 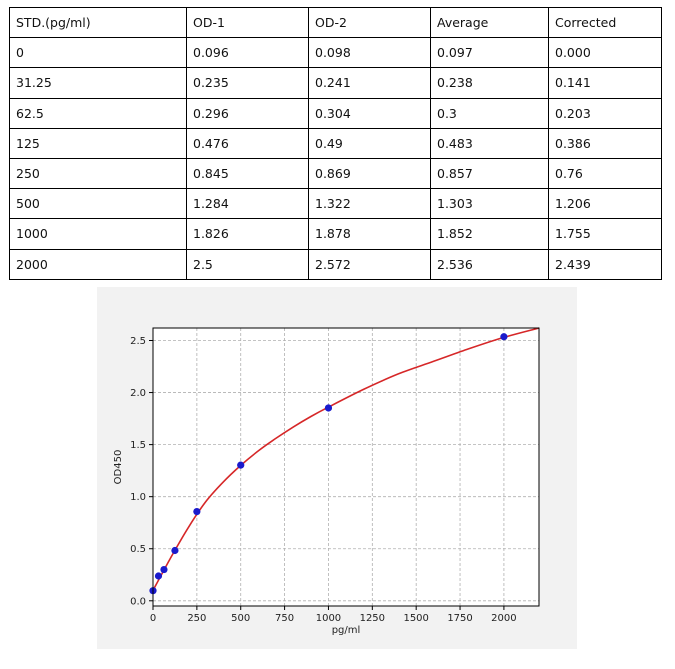 What do you see at coordinates (247, 234) in the screenshot?
I see `table-cell: 1.826` at bounding box center [247, 234].